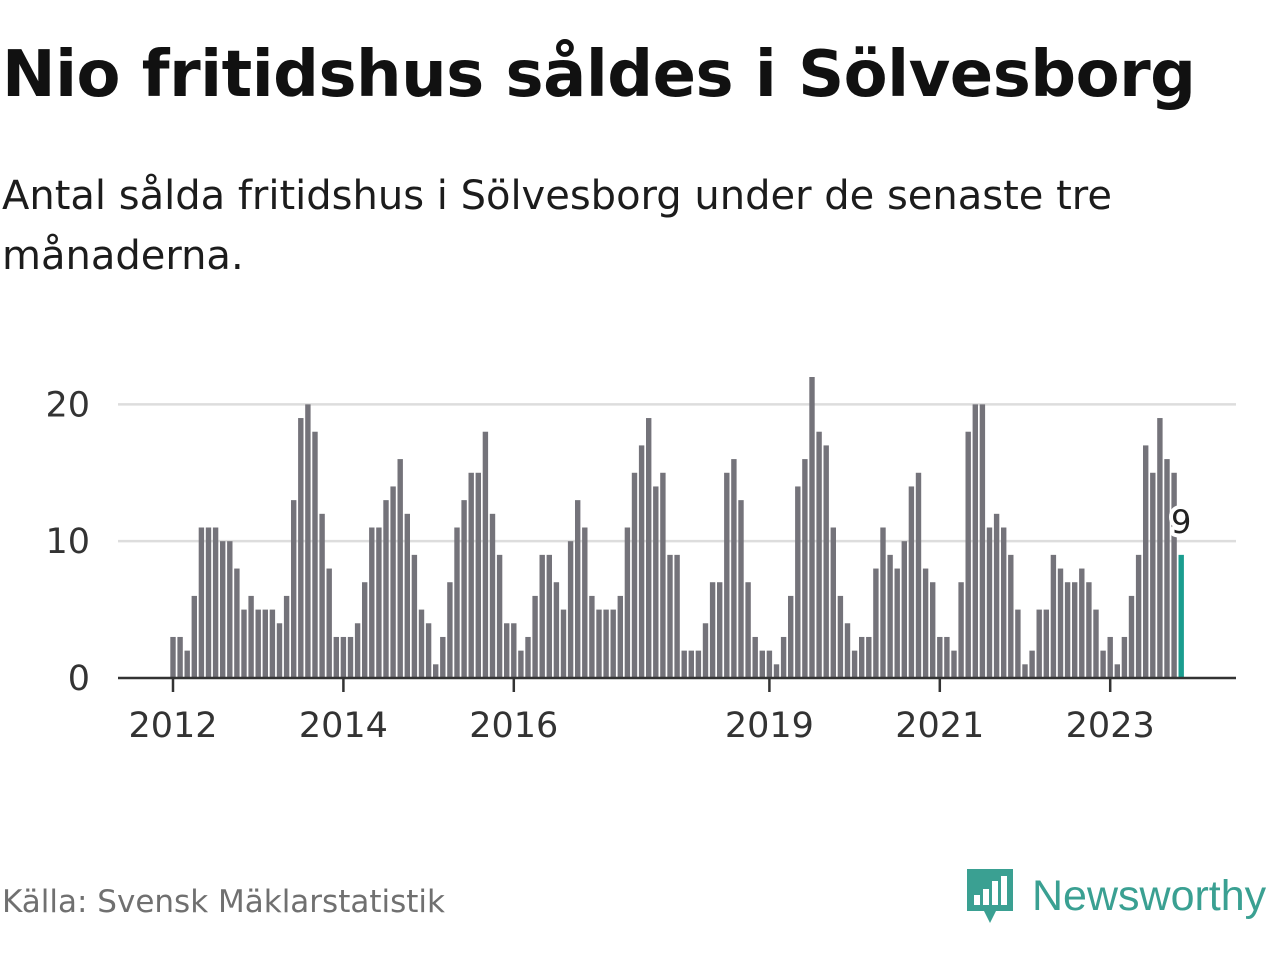 The height and width of the screenshot is (960, 1280). I want to click on brand: Newsworthy, so click(1115, 896).